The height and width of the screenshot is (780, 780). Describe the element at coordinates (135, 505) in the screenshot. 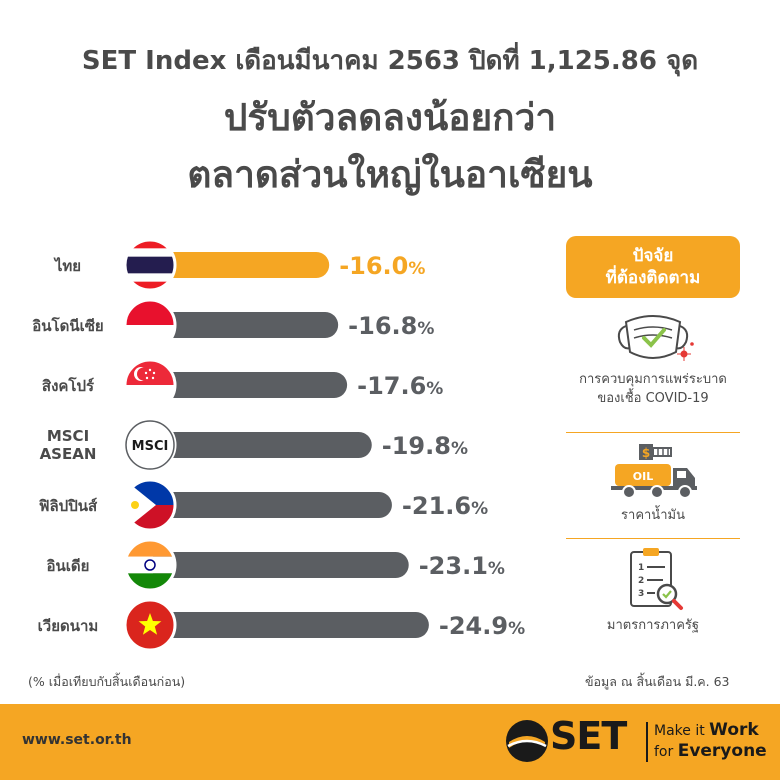

I see `flag-sun` at that location.